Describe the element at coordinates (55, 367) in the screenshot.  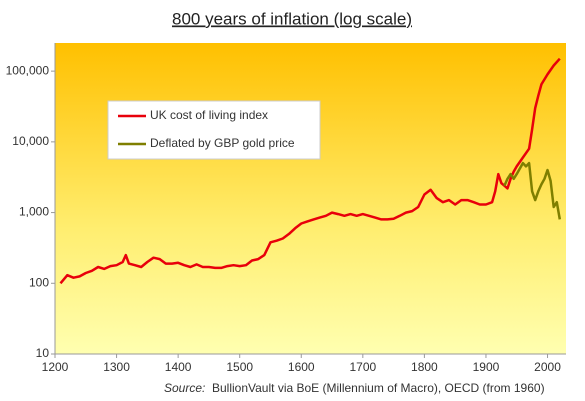
I see `x-tick-label: 1200` at that location.